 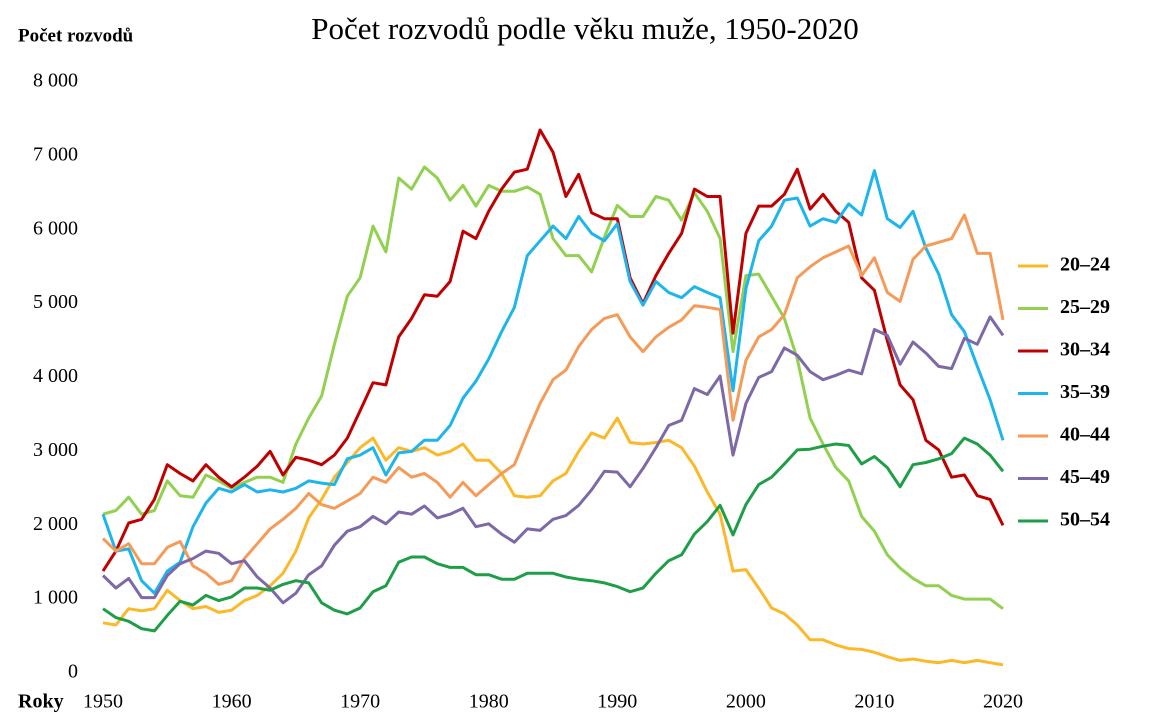 I want to click on x-tick-label: 1970, so click(x=360, y=702).